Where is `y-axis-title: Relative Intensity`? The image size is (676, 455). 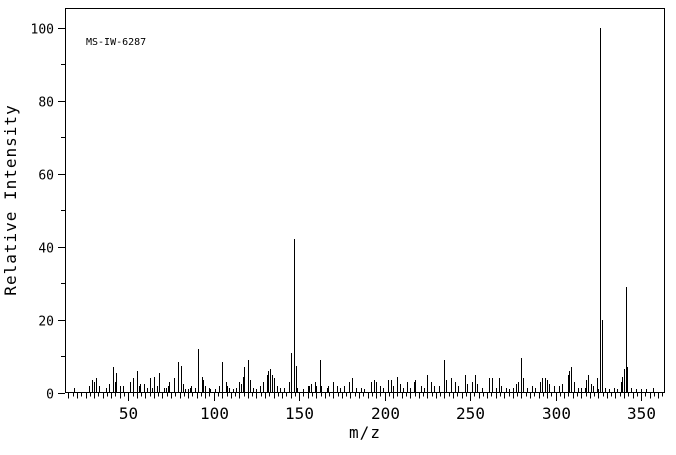
y-axis-title: Relative Intensity is located at coordinates (10, 199).